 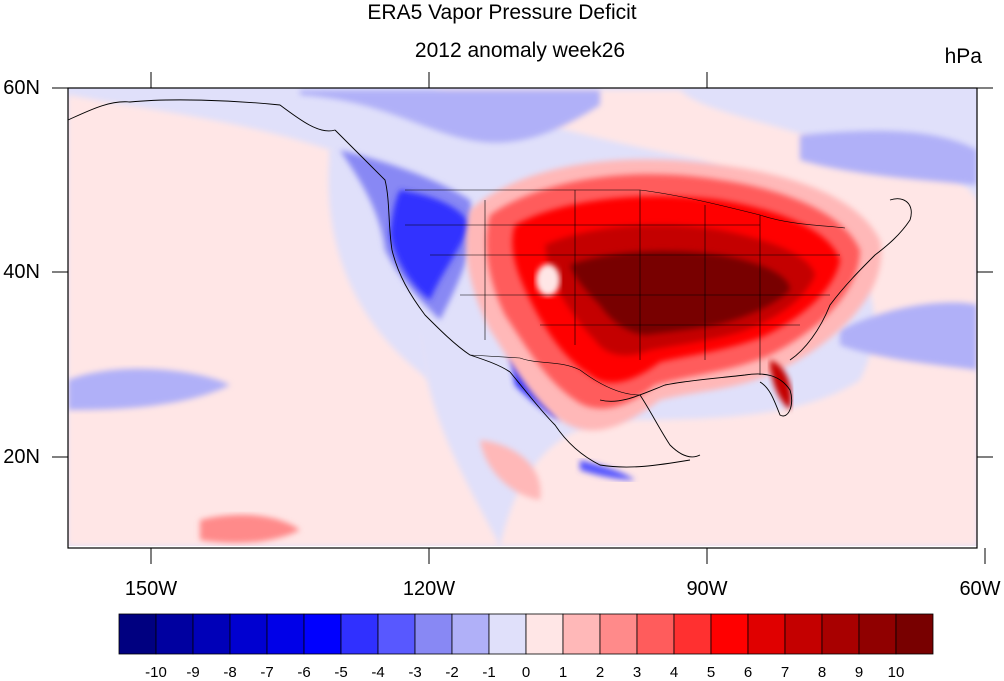 What do you see at coordinates (21, 457) in the screenshot?
I see `lat-label-20n: 20N` at bounding box center [21, 457].